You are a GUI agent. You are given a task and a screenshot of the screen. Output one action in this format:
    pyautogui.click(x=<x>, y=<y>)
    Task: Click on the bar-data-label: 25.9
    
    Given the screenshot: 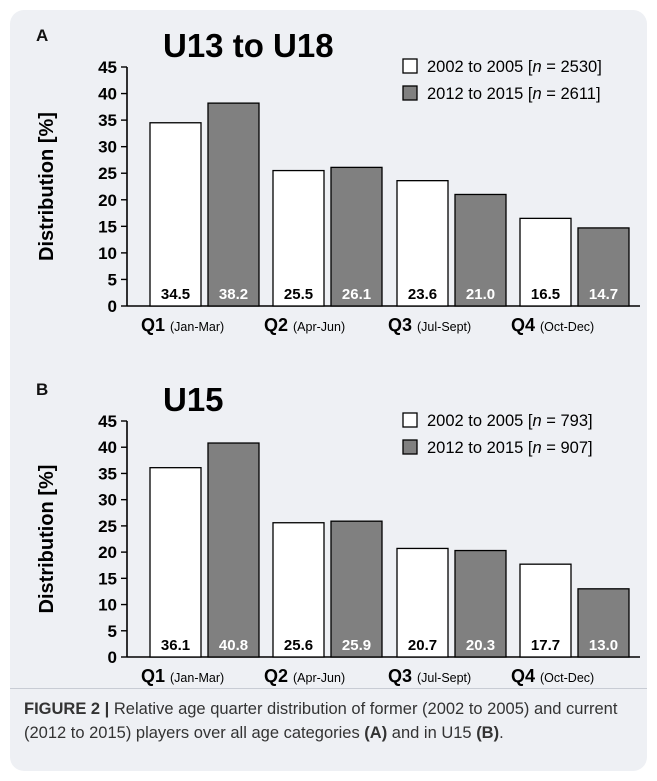 What is the action you would take?
    pyautogui.click(x=356, y=645)
    